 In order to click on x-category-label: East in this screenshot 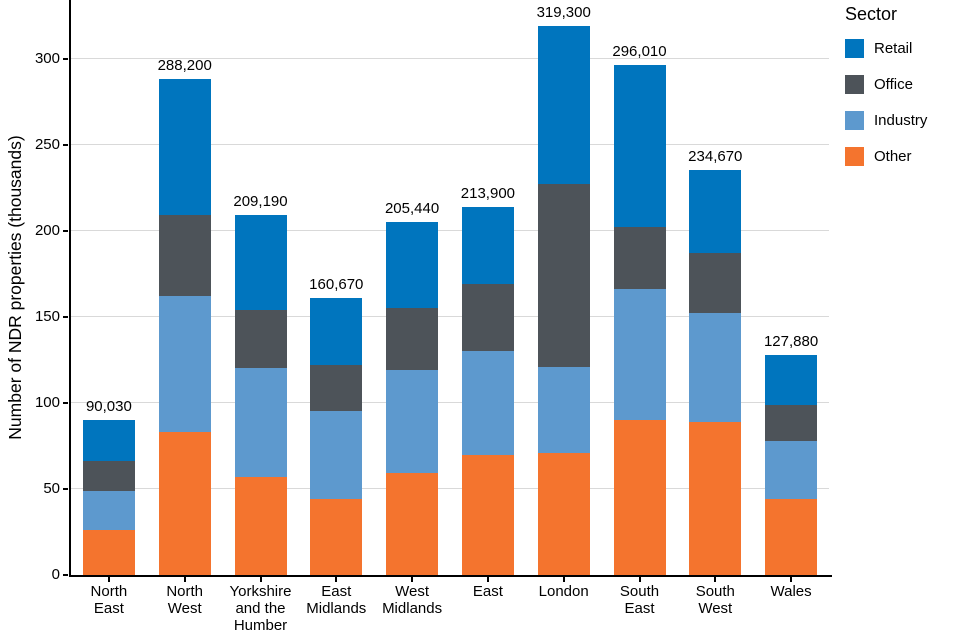, I will do `click(488, 591)`.